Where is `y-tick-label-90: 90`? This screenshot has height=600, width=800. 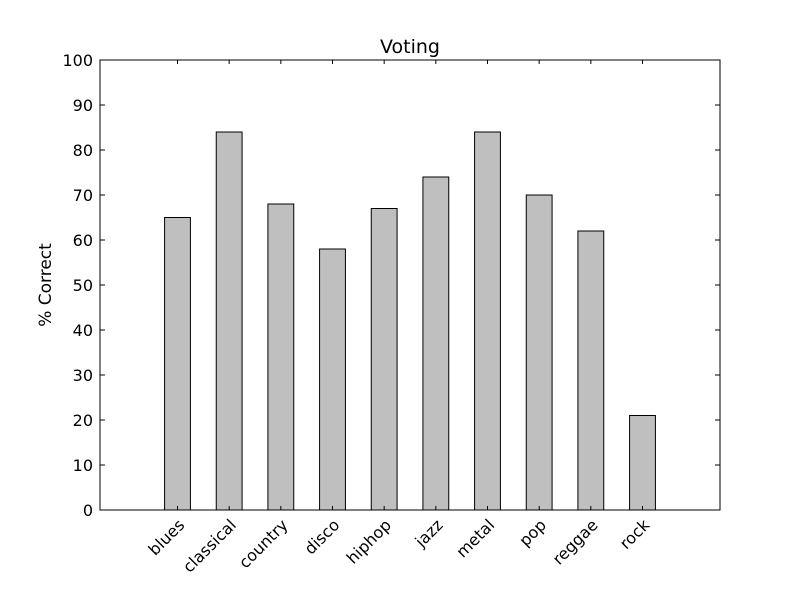
y-tick-label-90: 90 is located at coordinates (83, 105).